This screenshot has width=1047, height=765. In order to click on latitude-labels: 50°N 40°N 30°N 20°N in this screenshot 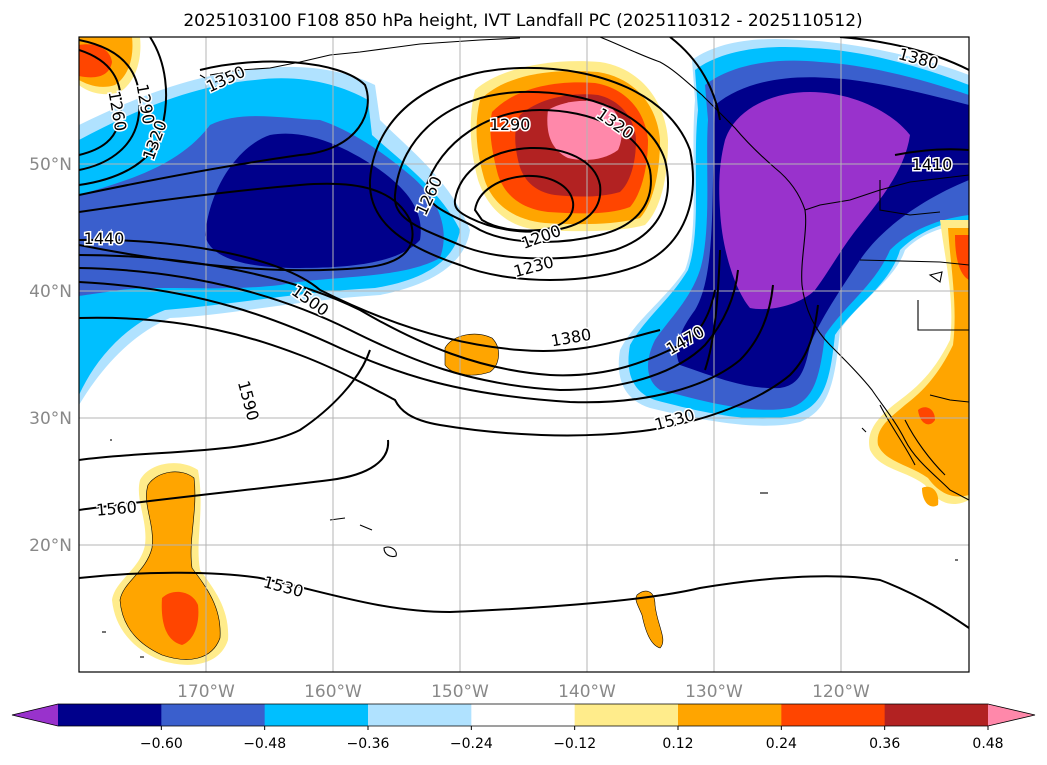, I will do `click(50, 355)`.